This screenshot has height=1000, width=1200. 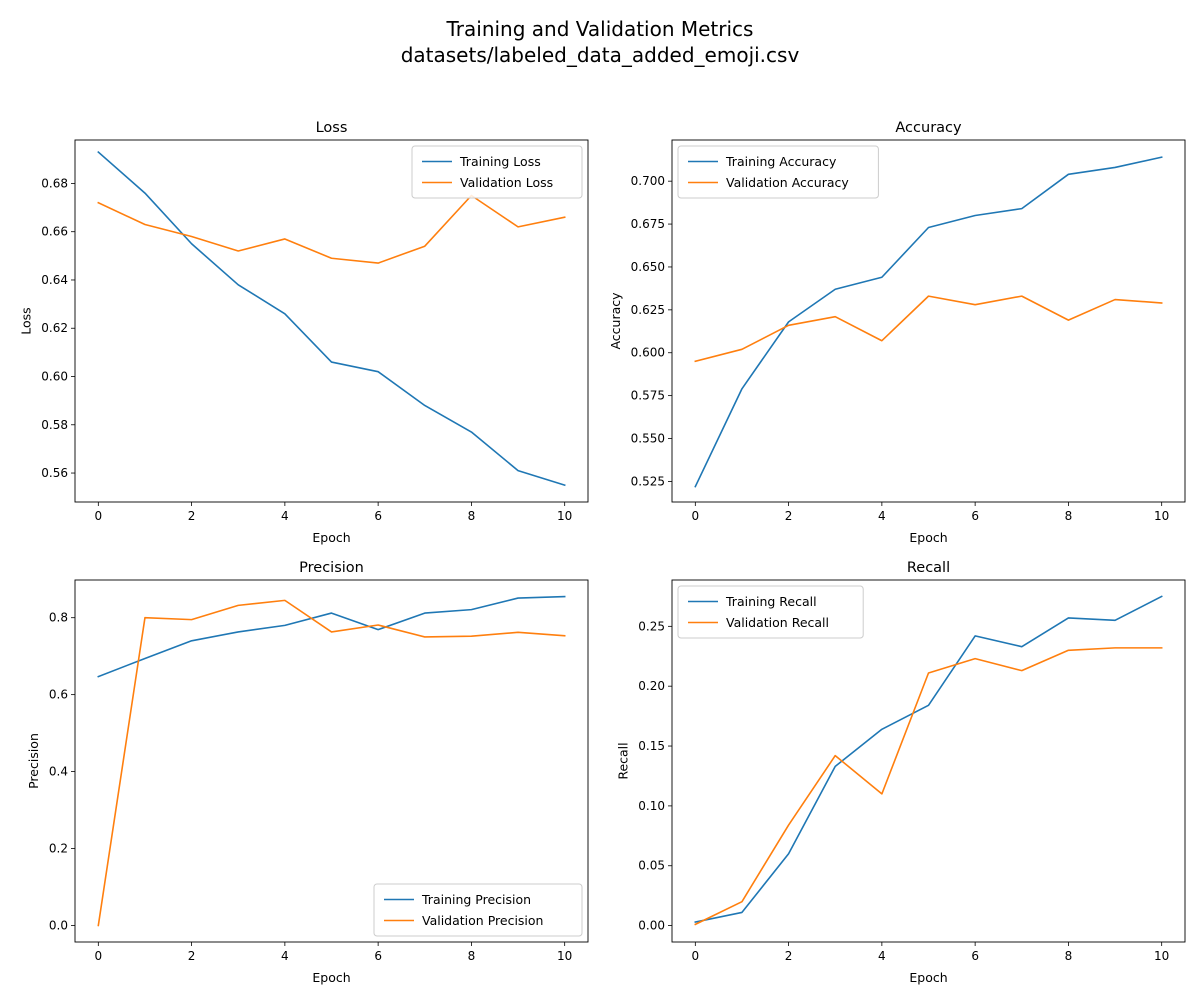 What do you see at coordinates (331, 636) in the screenshot?
I see `precision-series-training-precision` at bounding box center [331, 636].